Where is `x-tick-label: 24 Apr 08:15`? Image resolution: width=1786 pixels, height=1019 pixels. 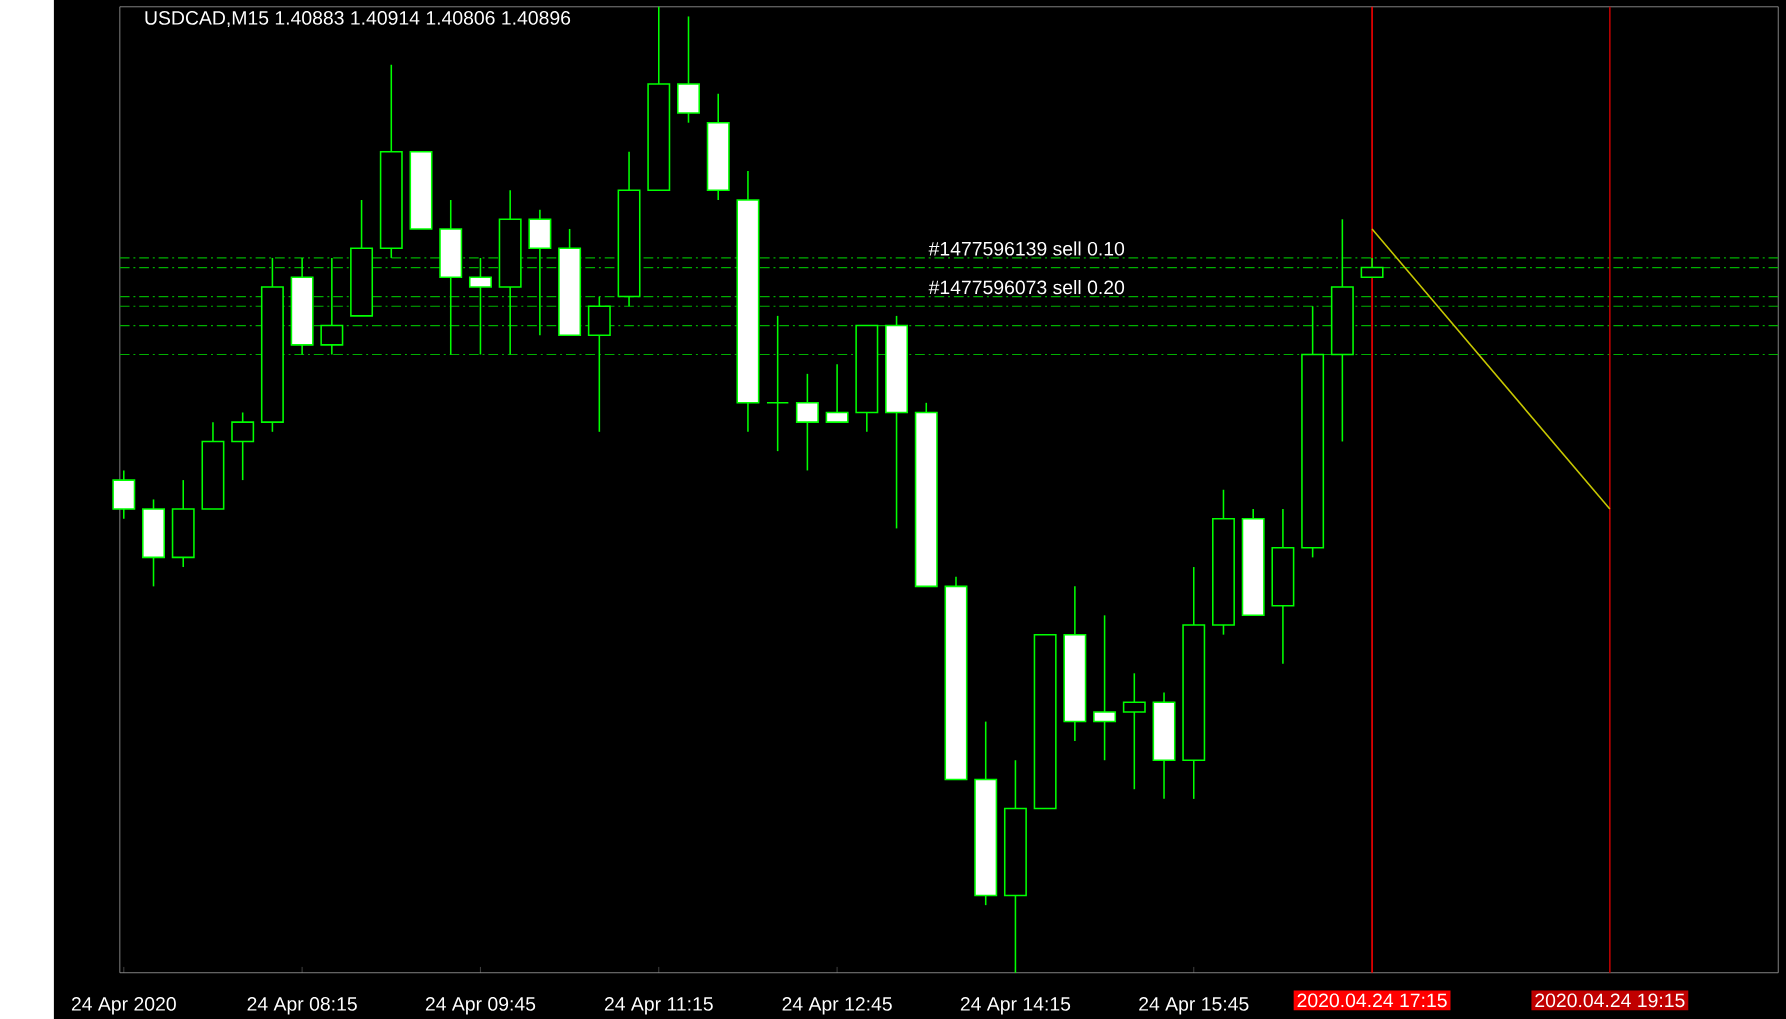
x-tick-label: 24 Apr 08:15 is located at coordinates (302, 1005).